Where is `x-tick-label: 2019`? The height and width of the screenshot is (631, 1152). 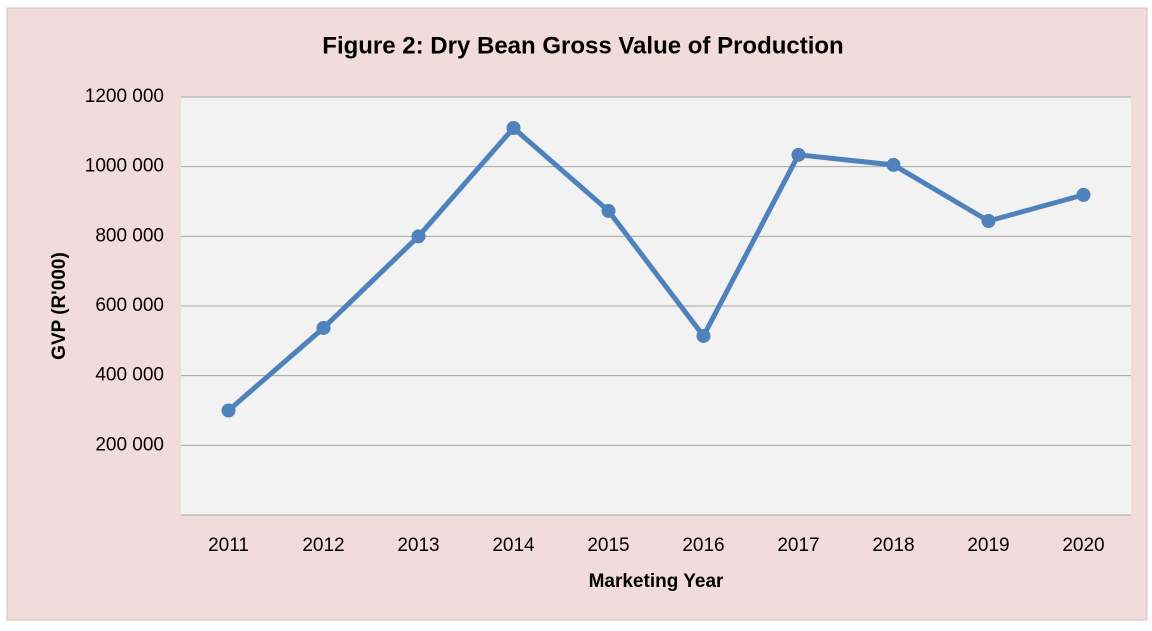
x-tick-label: 2019 is located at coordinates (988, 545).